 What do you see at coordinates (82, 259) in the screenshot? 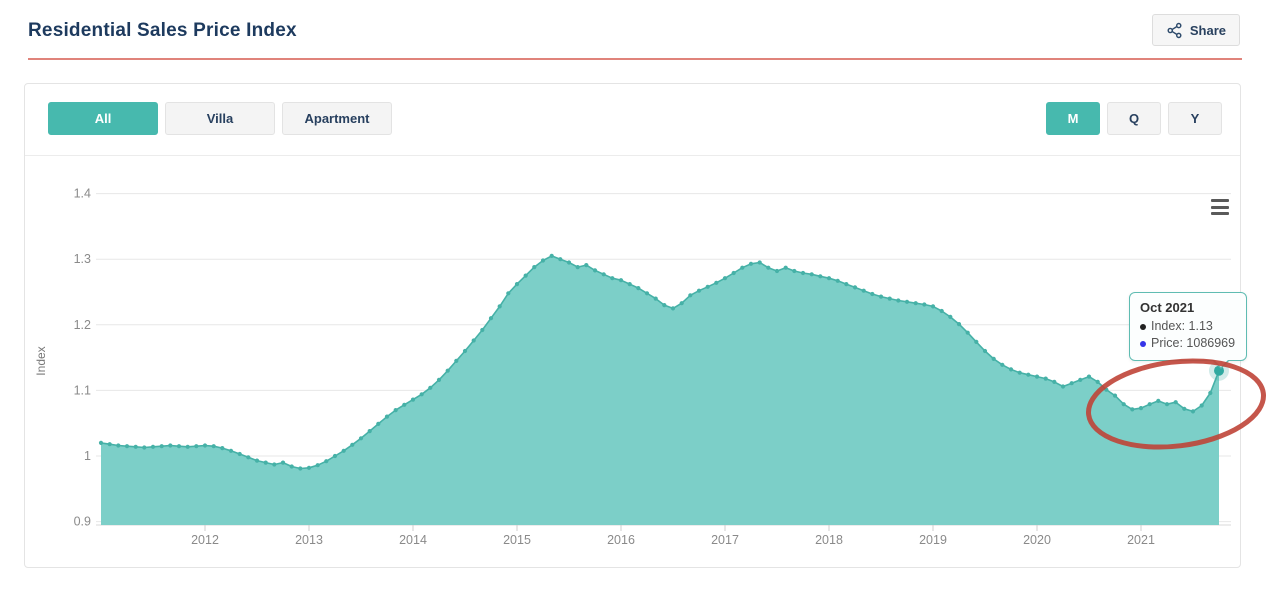
I see `y-axis-tick-label: 1.3` at bounding box center [82, 259].